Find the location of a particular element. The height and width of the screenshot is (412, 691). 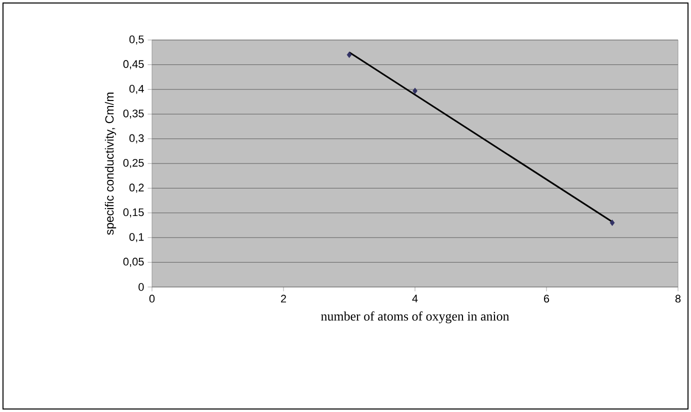

x-tick-label: 6 is located at coordinates (547, 298).